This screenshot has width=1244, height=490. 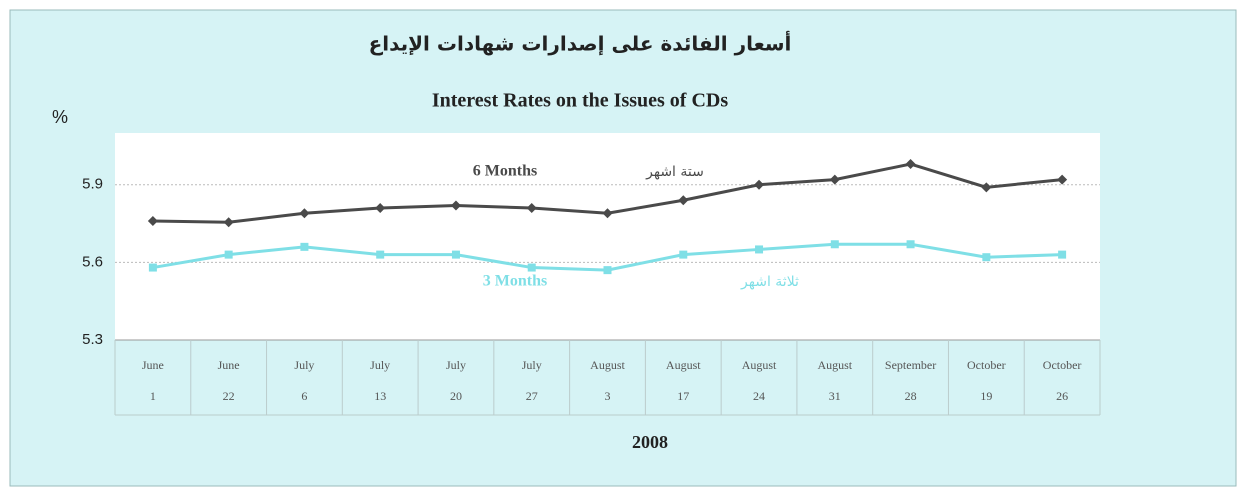 I want to click on x-tick-label: 31, so click(x=835, y=396).